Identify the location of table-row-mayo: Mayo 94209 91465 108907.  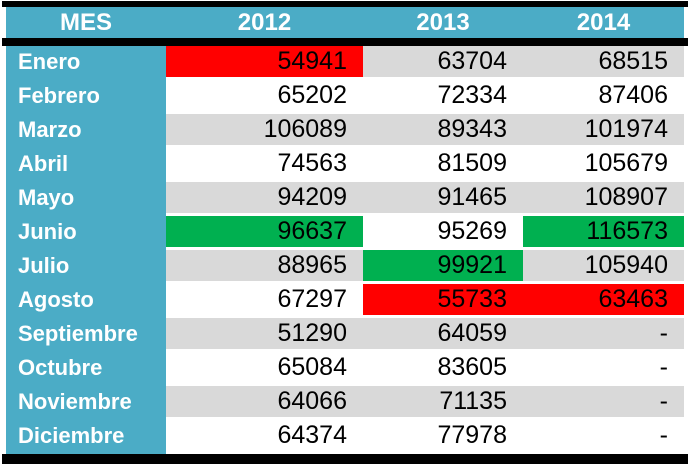
(345, 199).